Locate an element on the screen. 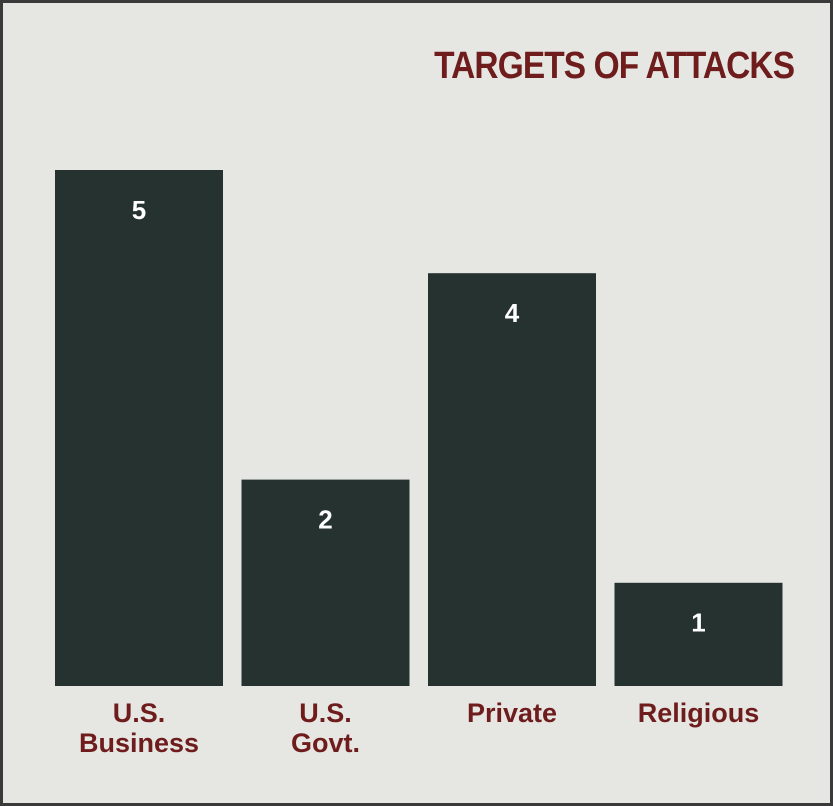 This screenshot has height=806, width=833. category-label: Religious is located at coordinates (698, 713).